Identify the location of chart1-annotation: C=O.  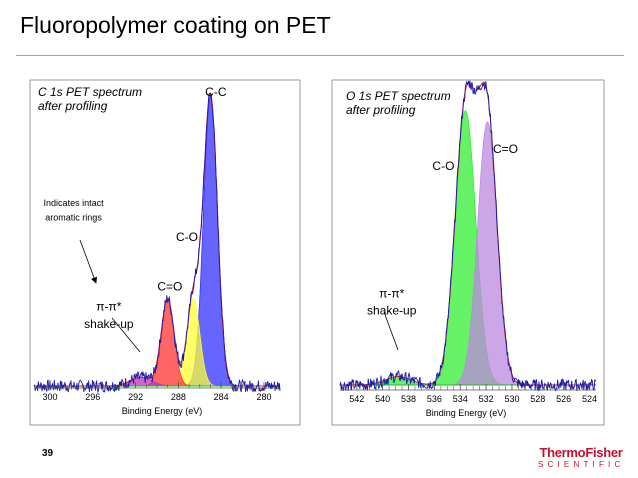
(169, 286).